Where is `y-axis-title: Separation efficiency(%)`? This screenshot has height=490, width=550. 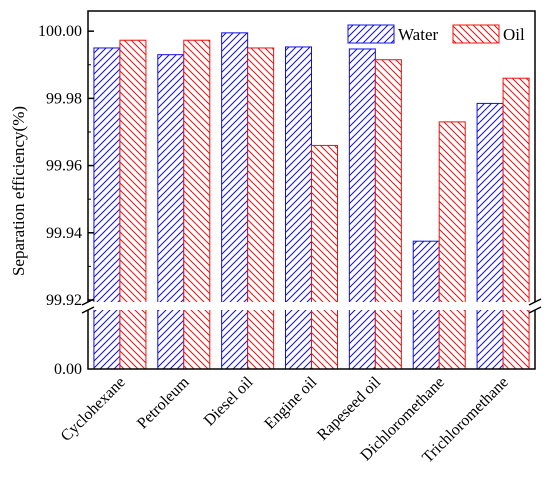
y-axis-title: Separation efficiency(%) is located at coordinates (18, 191).